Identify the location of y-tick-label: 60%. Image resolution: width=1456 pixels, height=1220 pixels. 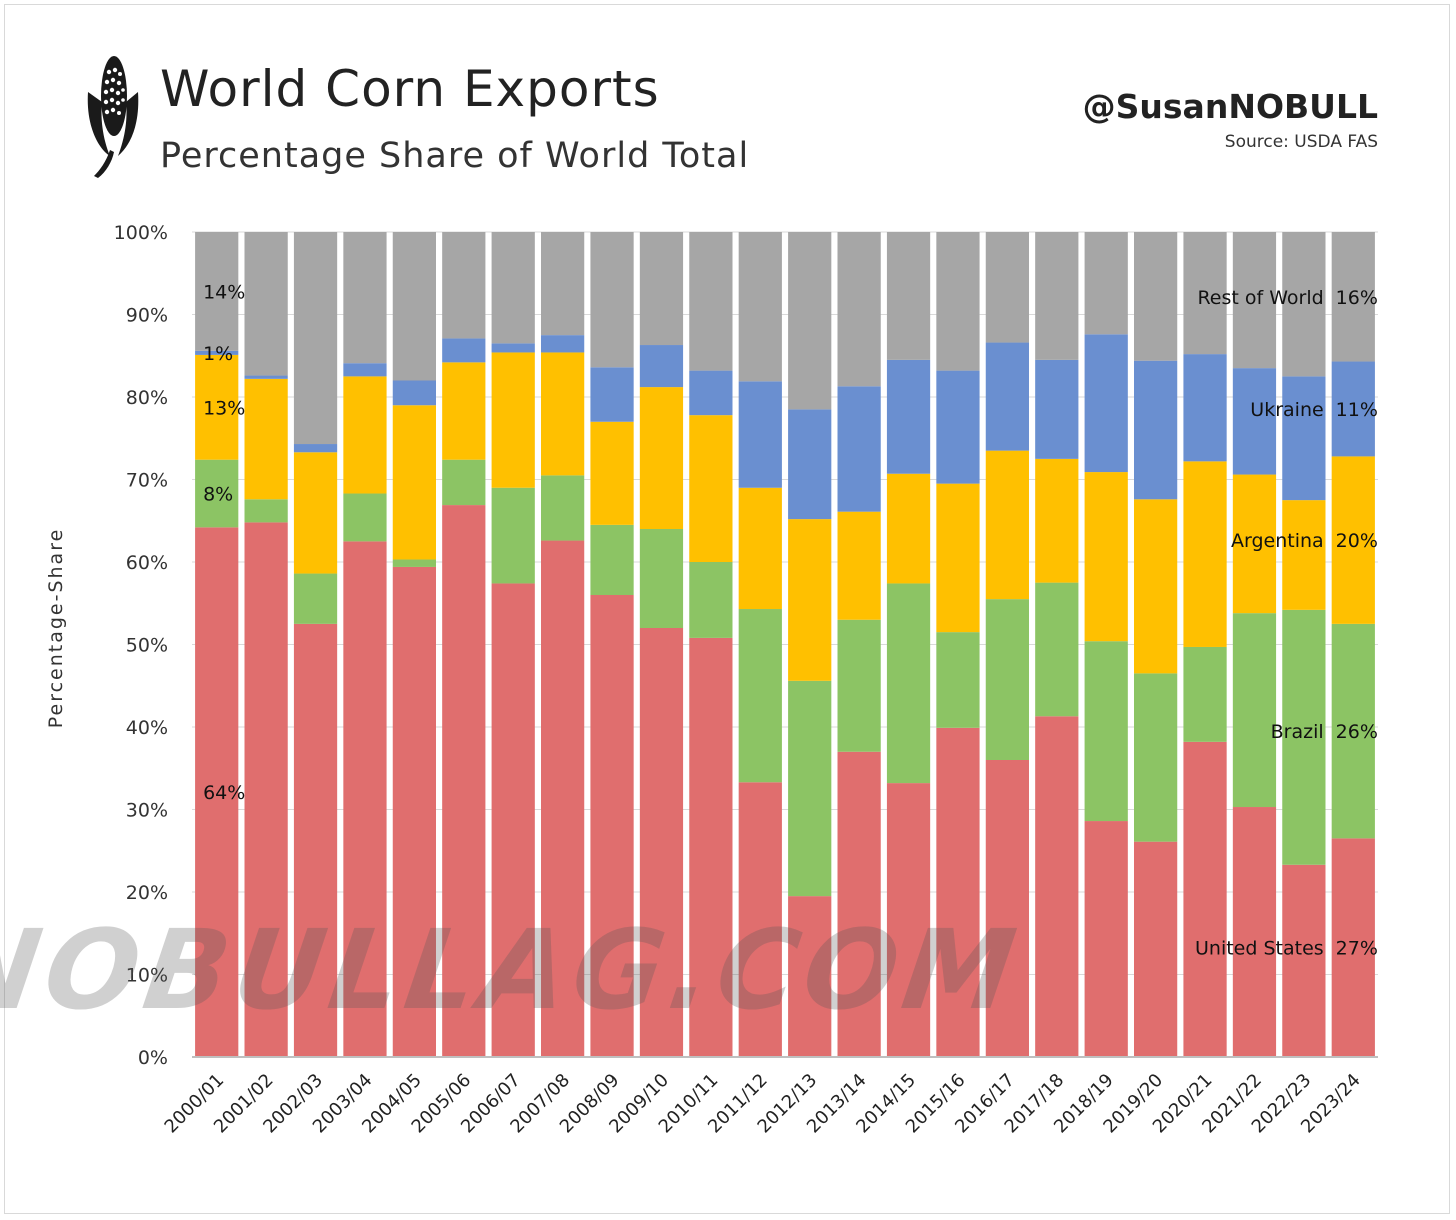
(147, 563).